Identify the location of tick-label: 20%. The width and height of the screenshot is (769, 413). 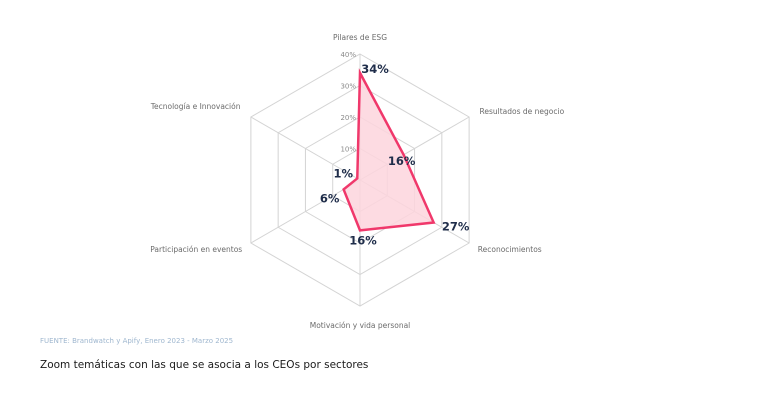
(348, 118).